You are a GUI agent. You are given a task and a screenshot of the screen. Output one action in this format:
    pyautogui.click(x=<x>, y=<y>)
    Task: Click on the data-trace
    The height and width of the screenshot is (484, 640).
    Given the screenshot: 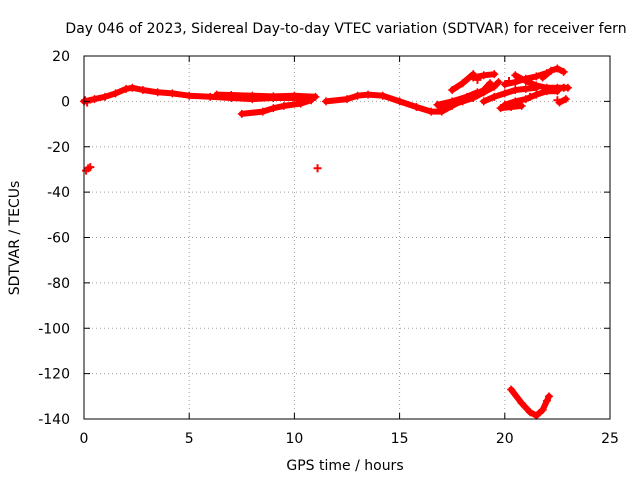 What is the action you would take?
    pyautogui.click(x=457, y=98)
    